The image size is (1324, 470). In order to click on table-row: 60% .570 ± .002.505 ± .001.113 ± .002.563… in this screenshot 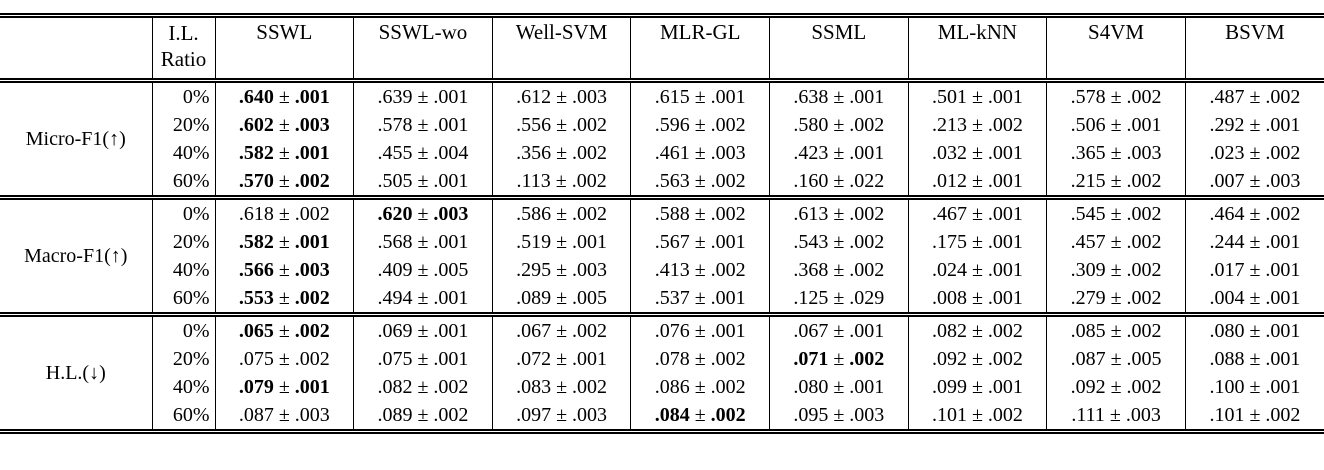, I will do `click(662, 182)`.